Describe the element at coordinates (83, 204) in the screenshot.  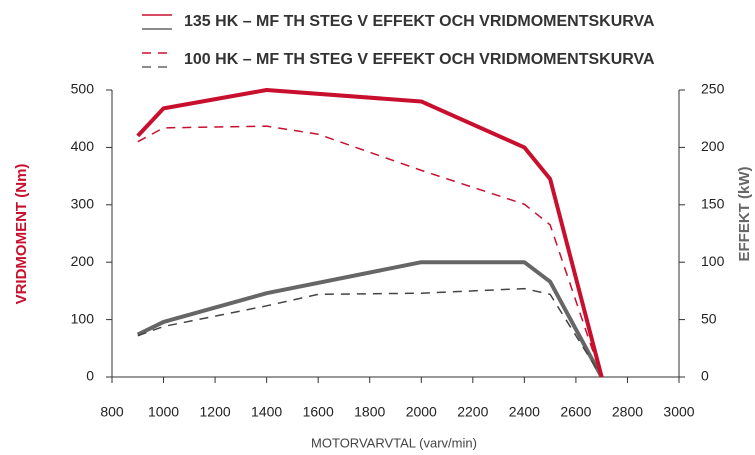
I see `y-tick-label: 300` at that location.